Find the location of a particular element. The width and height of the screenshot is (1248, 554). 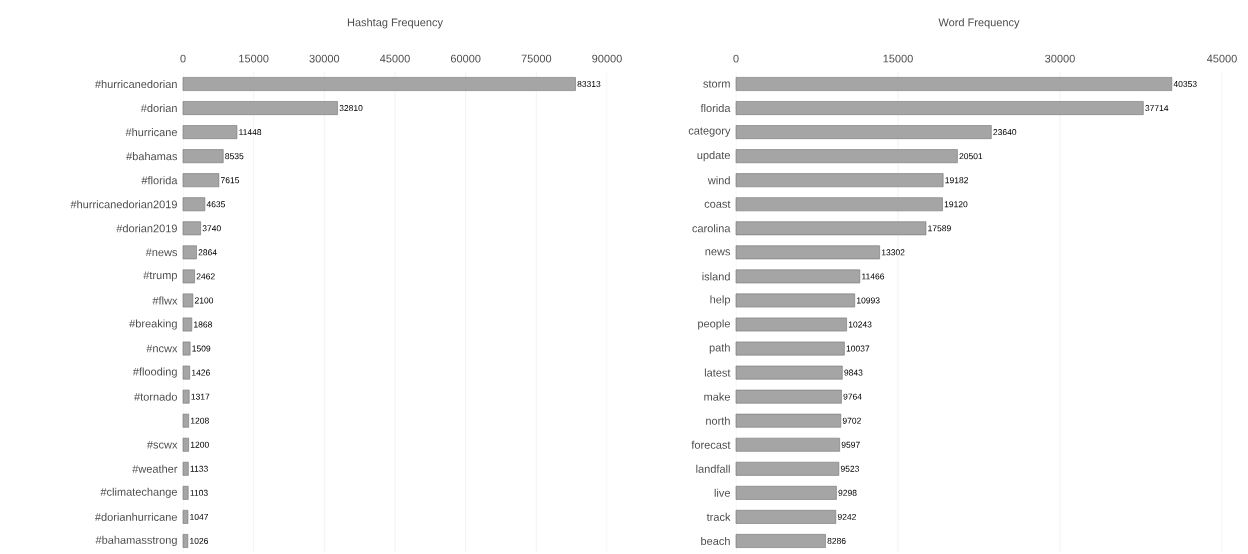

data-label: 10243 is located at coordinates (860, 324).